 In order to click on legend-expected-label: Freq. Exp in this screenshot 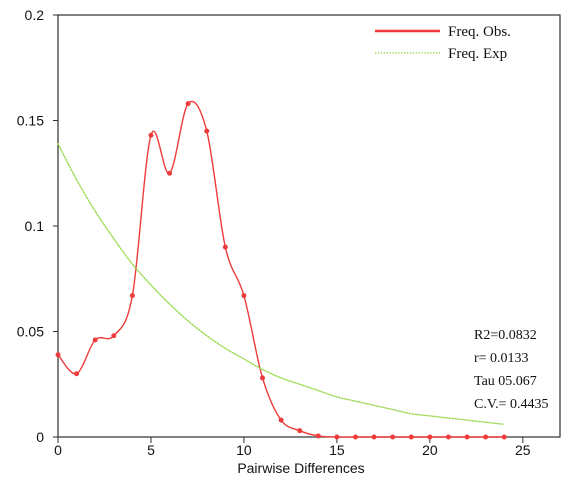, I will do `click(477, 54)`.